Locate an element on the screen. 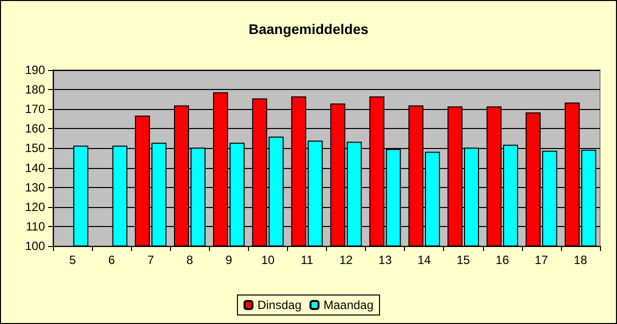  x-tick-label: 11 is located at coordinates (307, 260).